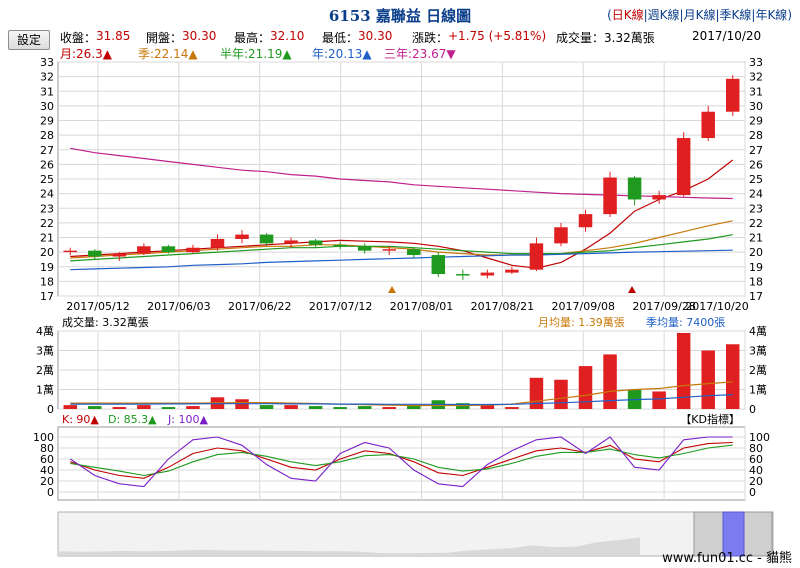 The width and height of the screenshot is (800, 568). I want to click on volume-value: 3.32萬張, so click(629, 38).